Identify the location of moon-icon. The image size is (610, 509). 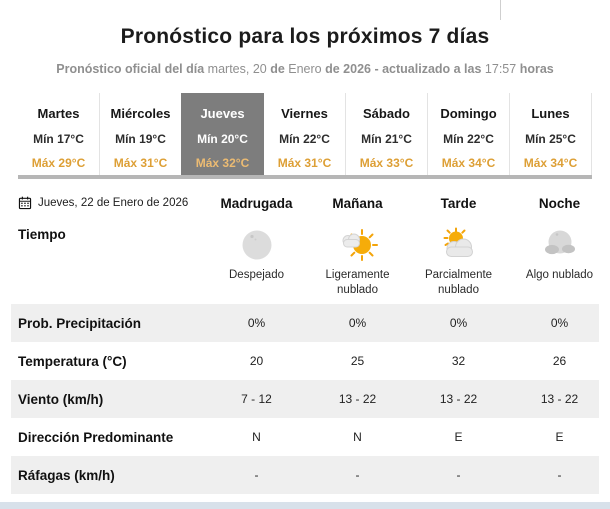
(257, 246).